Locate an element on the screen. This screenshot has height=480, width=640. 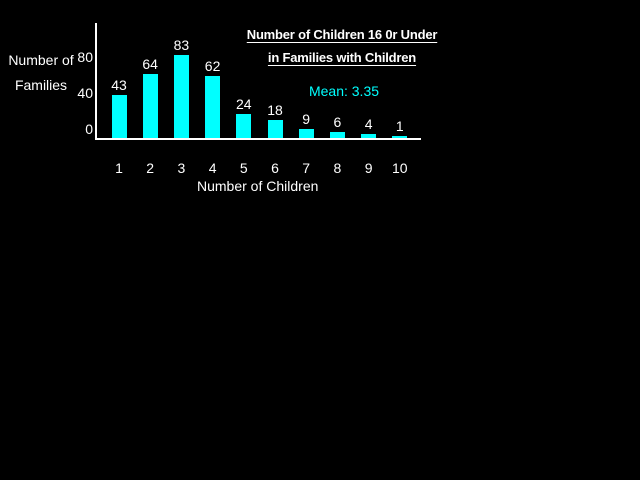
x-axis-line is located at coordinates (258, 139).